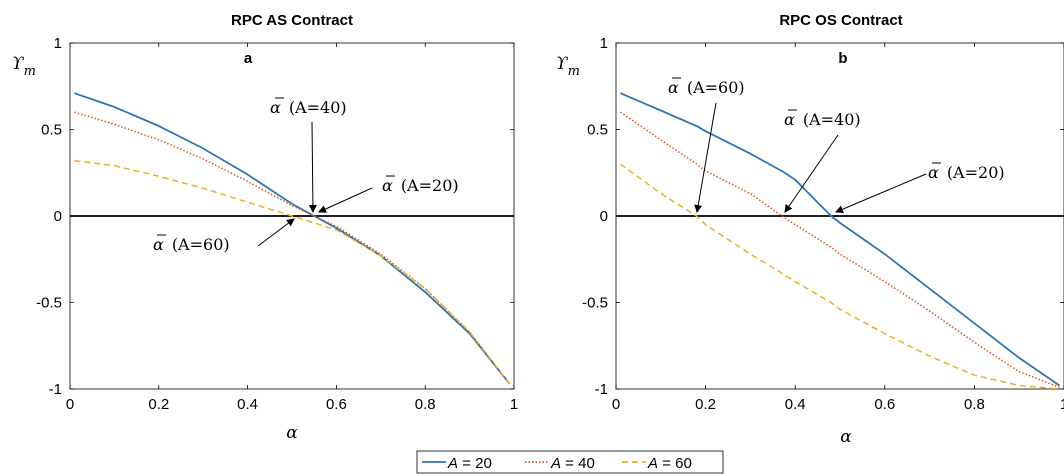 This screenshot has height=474, width=1064. I want to click on legend-entry-2: A = 40, so click(572, 463).